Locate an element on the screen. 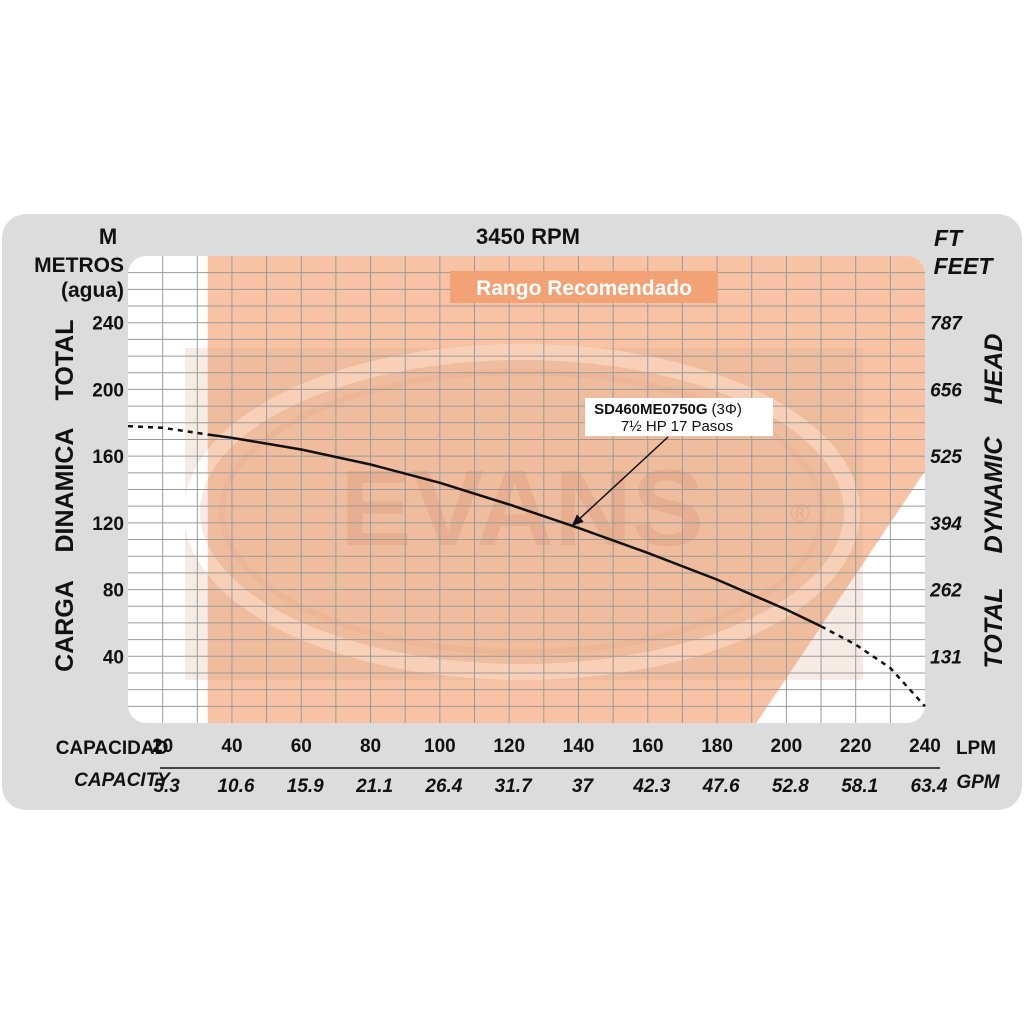 The height and width of the screenshot is (1024, 1024). x-tick-lpm: 80 is located at coordinates (370, 746).